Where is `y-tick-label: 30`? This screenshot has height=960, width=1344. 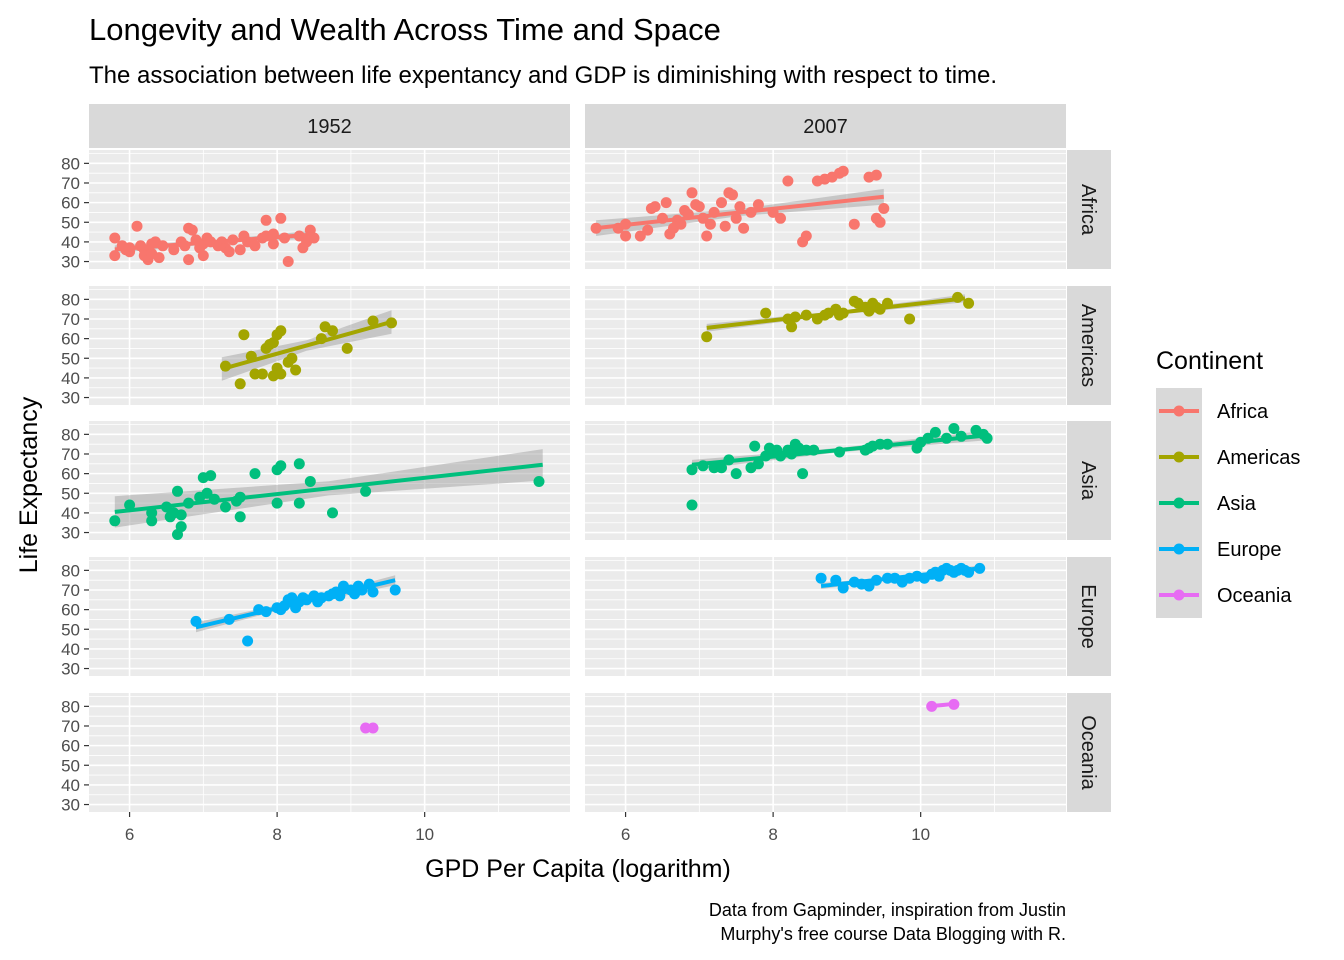
y-tick-label: 30 is located at coordinates (70, 805).